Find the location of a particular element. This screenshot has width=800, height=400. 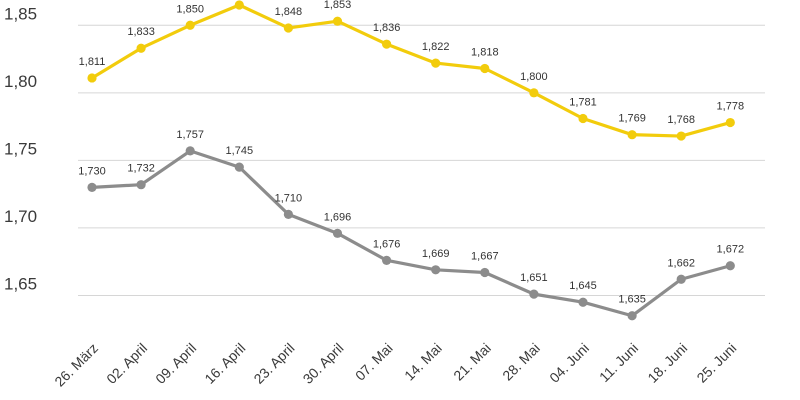

data-label: 1,662 is located at coordinates (681, 263).